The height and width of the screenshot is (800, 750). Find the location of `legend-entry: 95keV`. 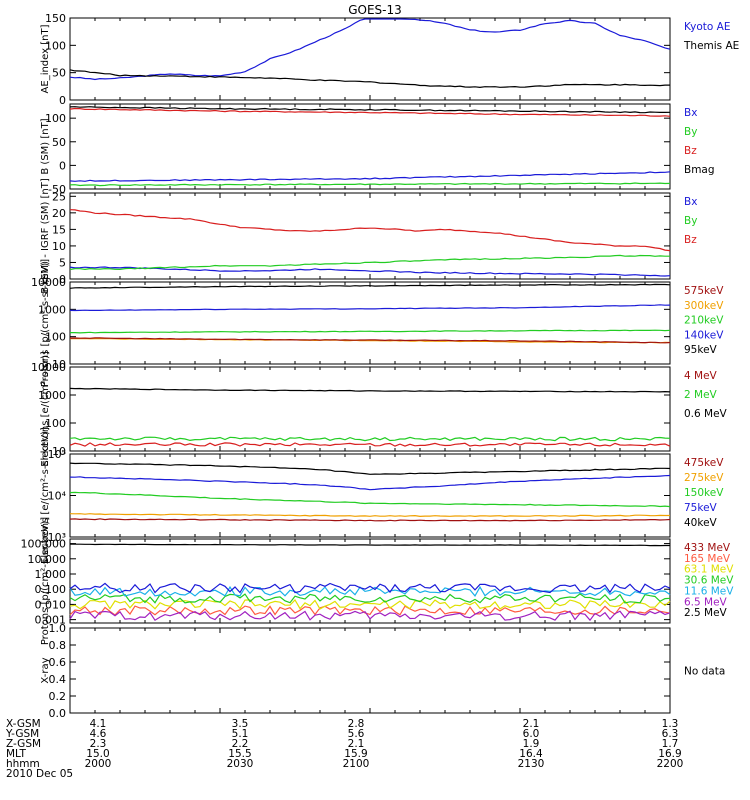

legend-entry: 95keV is located at coordinates (701, 350).